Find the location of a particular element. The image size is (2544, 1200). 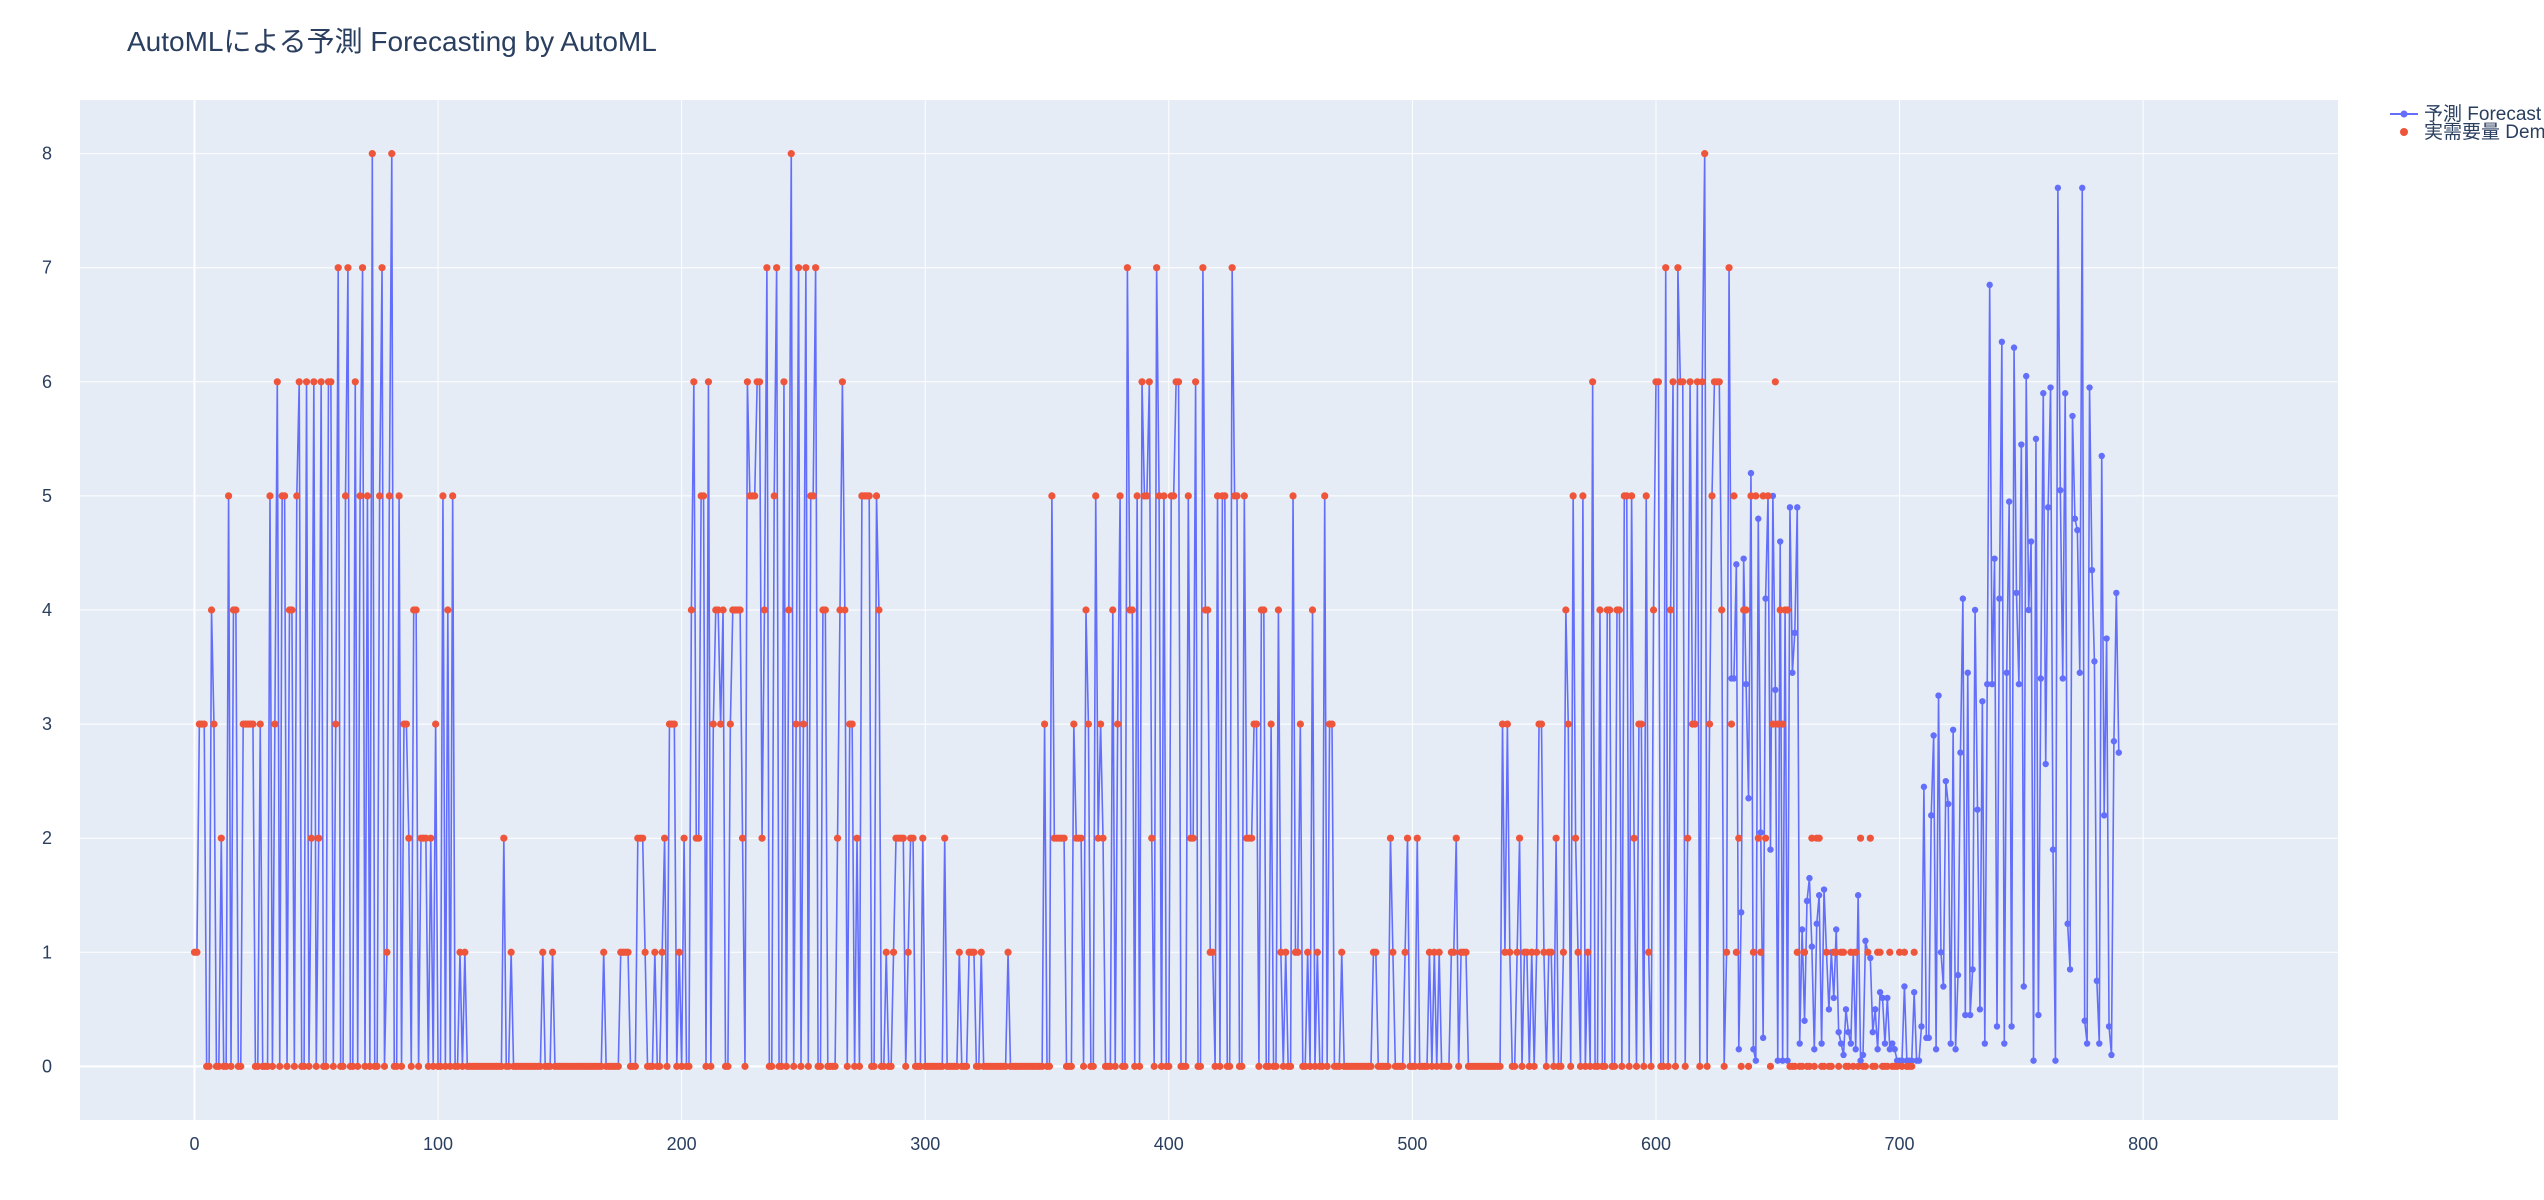

legend-item-demand: 実需要量 Demand is located at coordinates (2472, 132).